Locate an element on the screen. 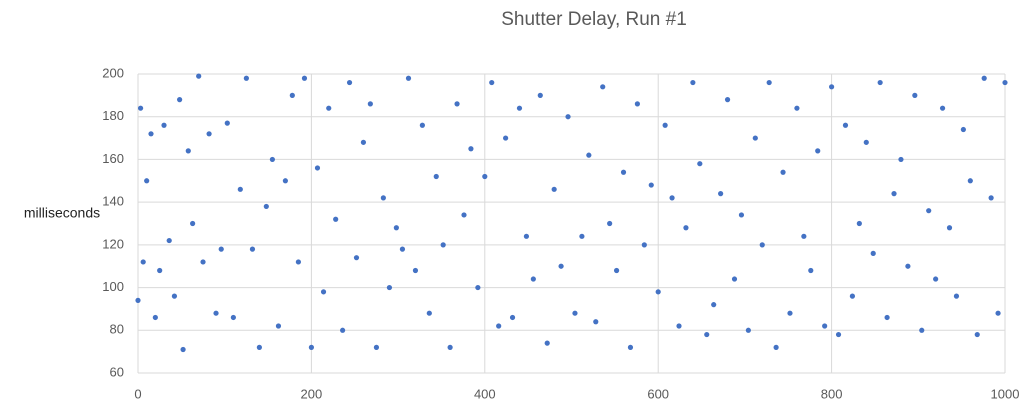  y-tick-label: 120 is located at coordinates (113, 243).